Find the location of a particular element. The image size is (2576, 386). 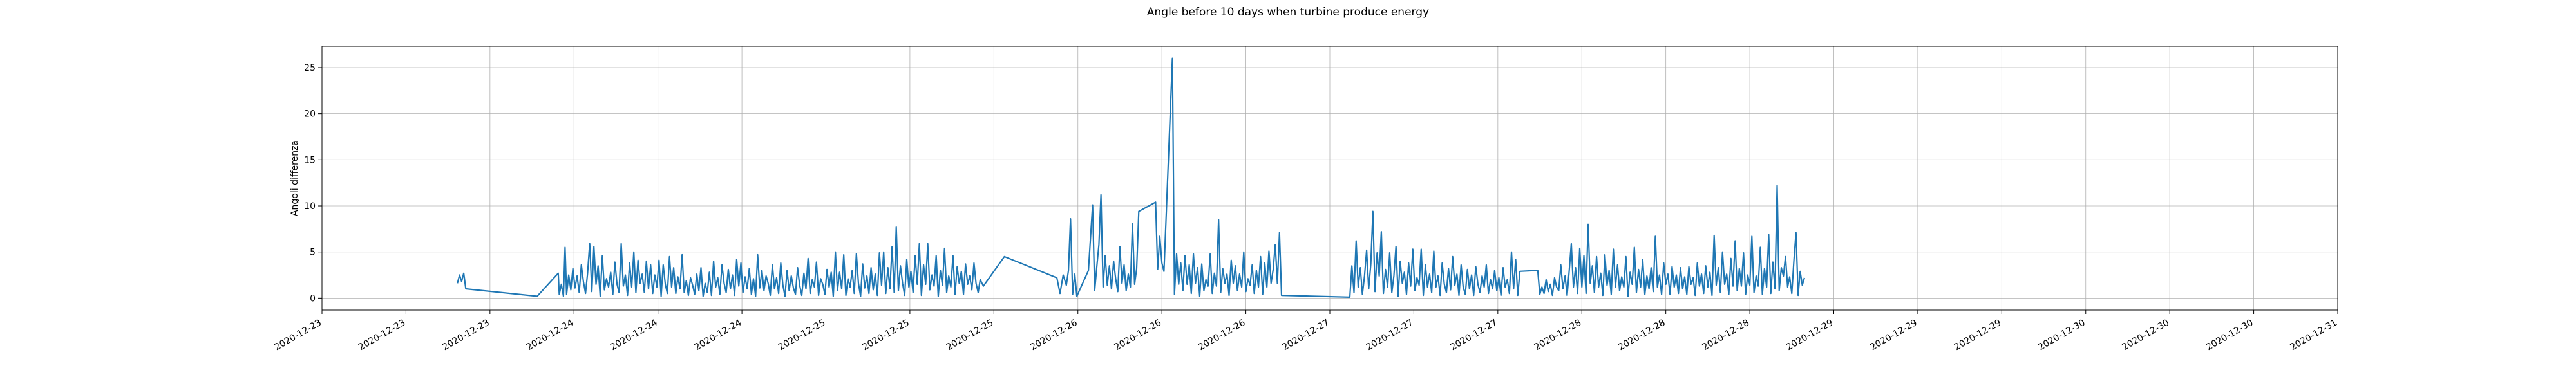

y-tick-label: 10 is located at coordinates (310, 206).